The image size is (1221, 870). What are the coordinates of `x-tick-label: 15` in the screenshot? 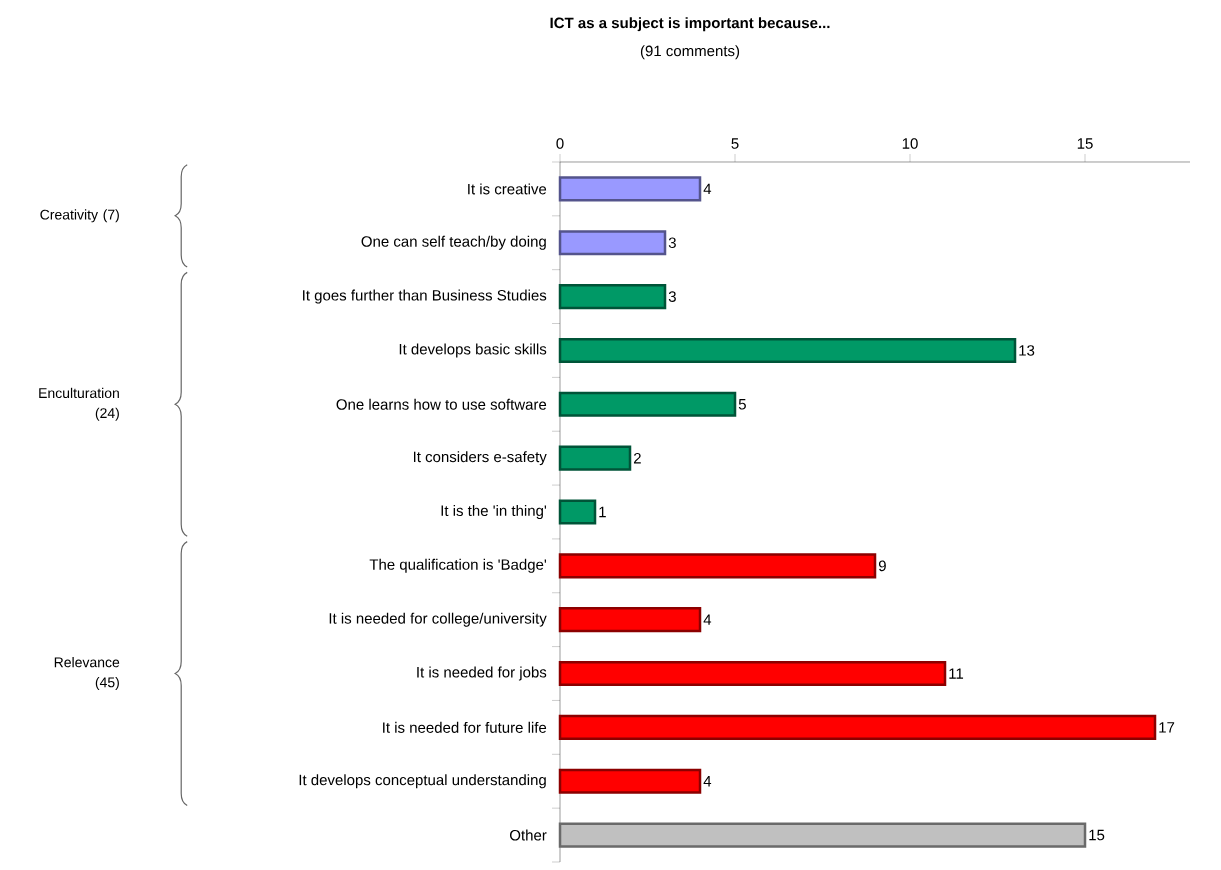 It's located at (1085, 143).